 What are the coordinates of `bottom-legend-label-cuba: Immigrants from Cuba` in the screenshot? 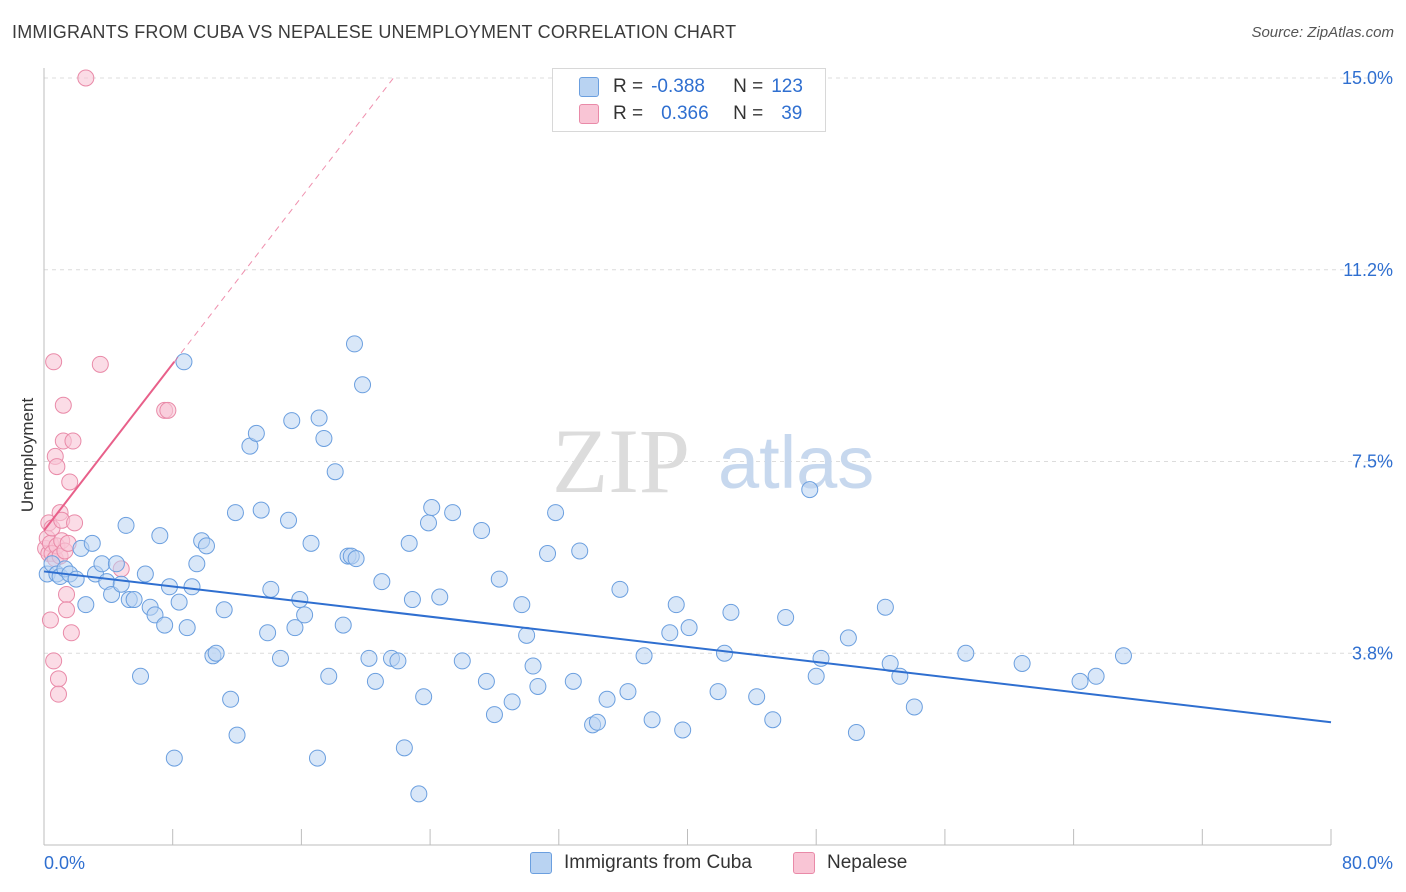 It's located at (658, 862).